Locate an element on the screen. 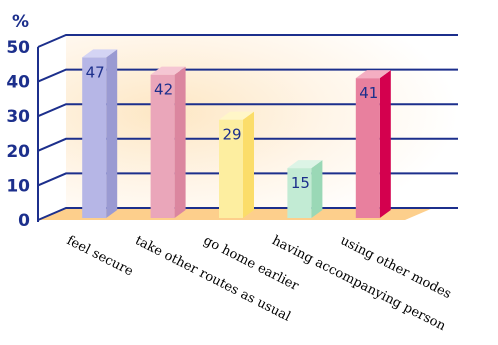  bar-group: 42 is located at coordinates (168, 142).